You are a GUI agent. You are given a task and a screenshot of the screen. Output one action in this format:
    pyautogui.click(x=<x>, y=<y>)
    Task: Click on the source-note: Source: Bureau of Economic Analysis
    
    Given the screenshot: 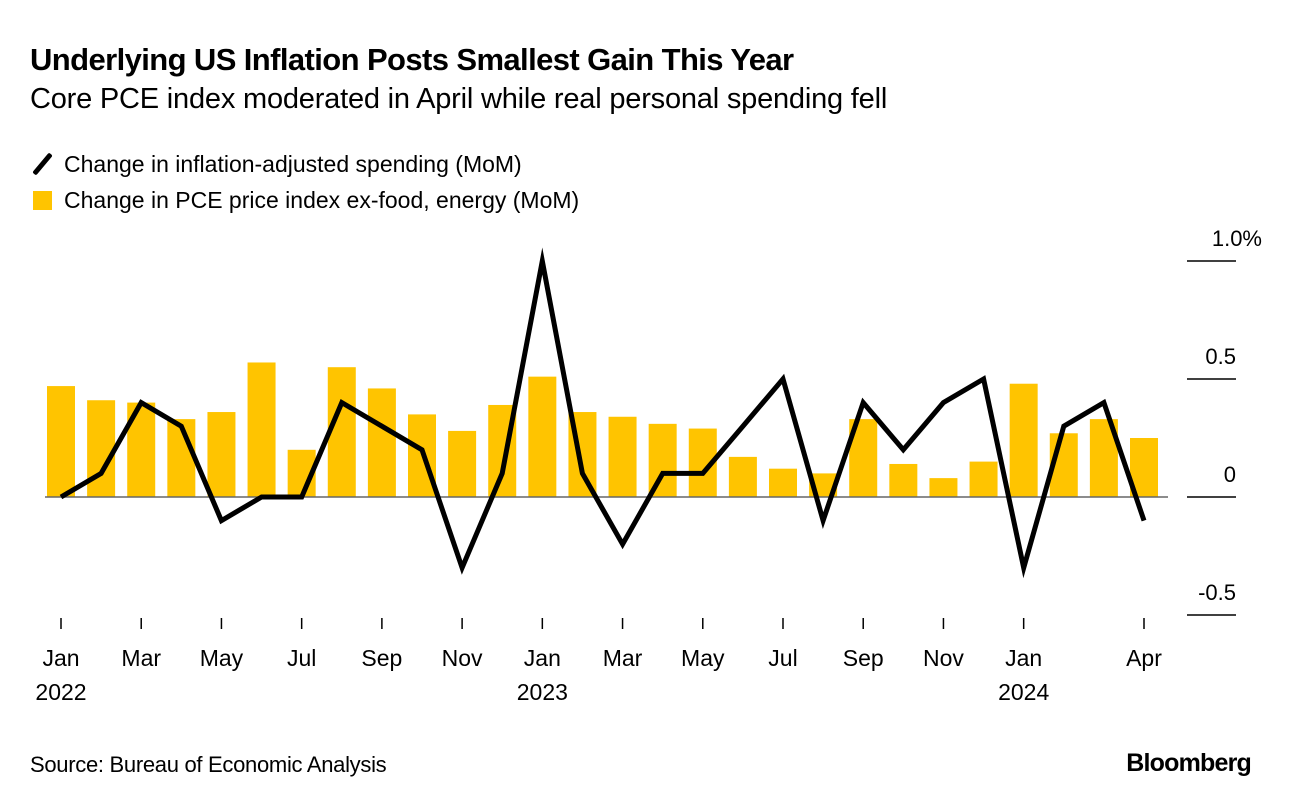 What is the action you would take?
    pyautogui.click(x=208, y=764)
    